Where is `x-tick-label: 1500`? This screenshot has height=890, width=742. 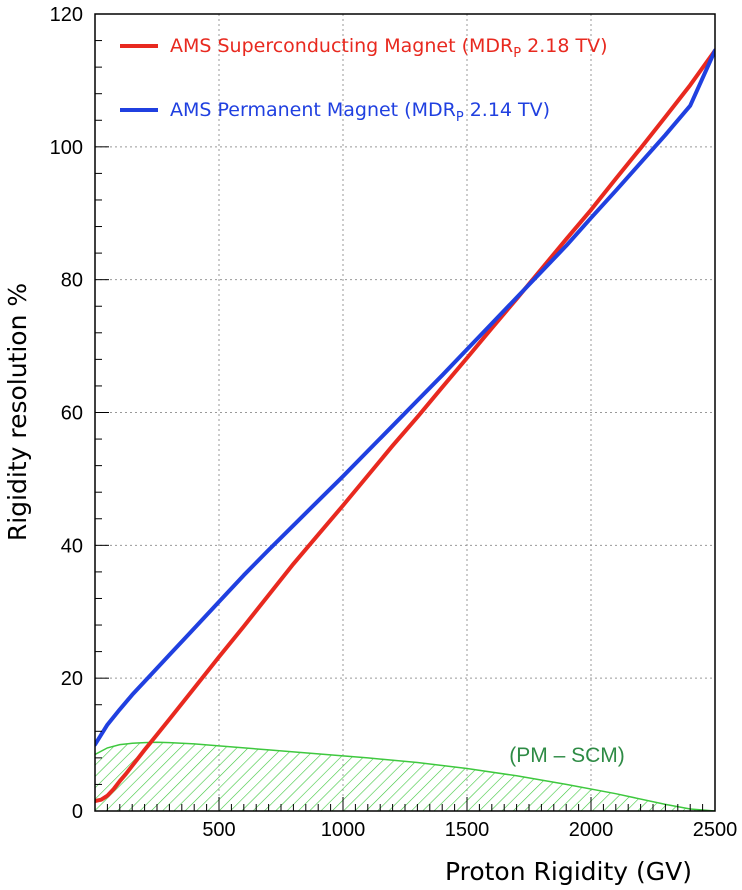
x-tick-label: 1500 is located at coordinates (467, 830).